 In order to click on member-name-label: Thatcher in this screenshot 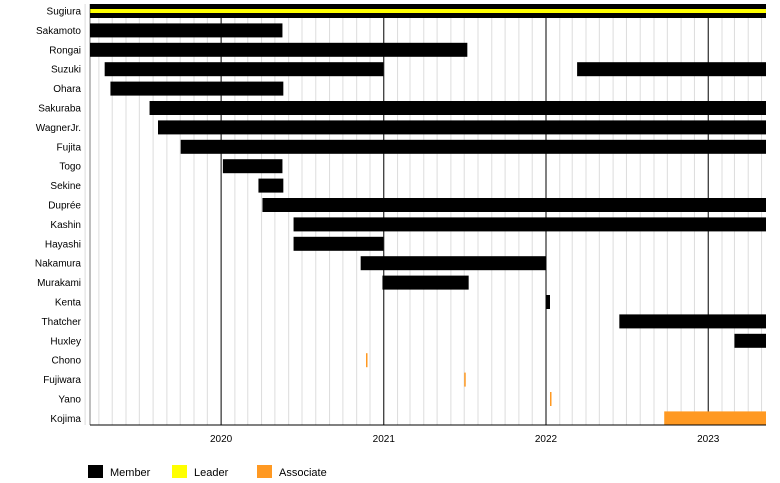, I will do `click(62, 322)`.